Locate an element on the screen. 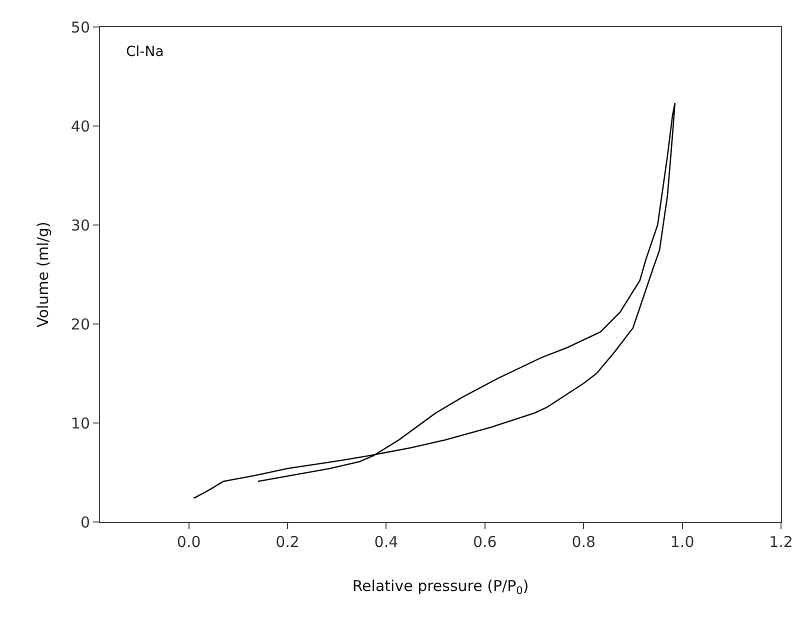 The image size is (805, 630). x-tick-label: 0.0 is located at coordinates (188, 542).